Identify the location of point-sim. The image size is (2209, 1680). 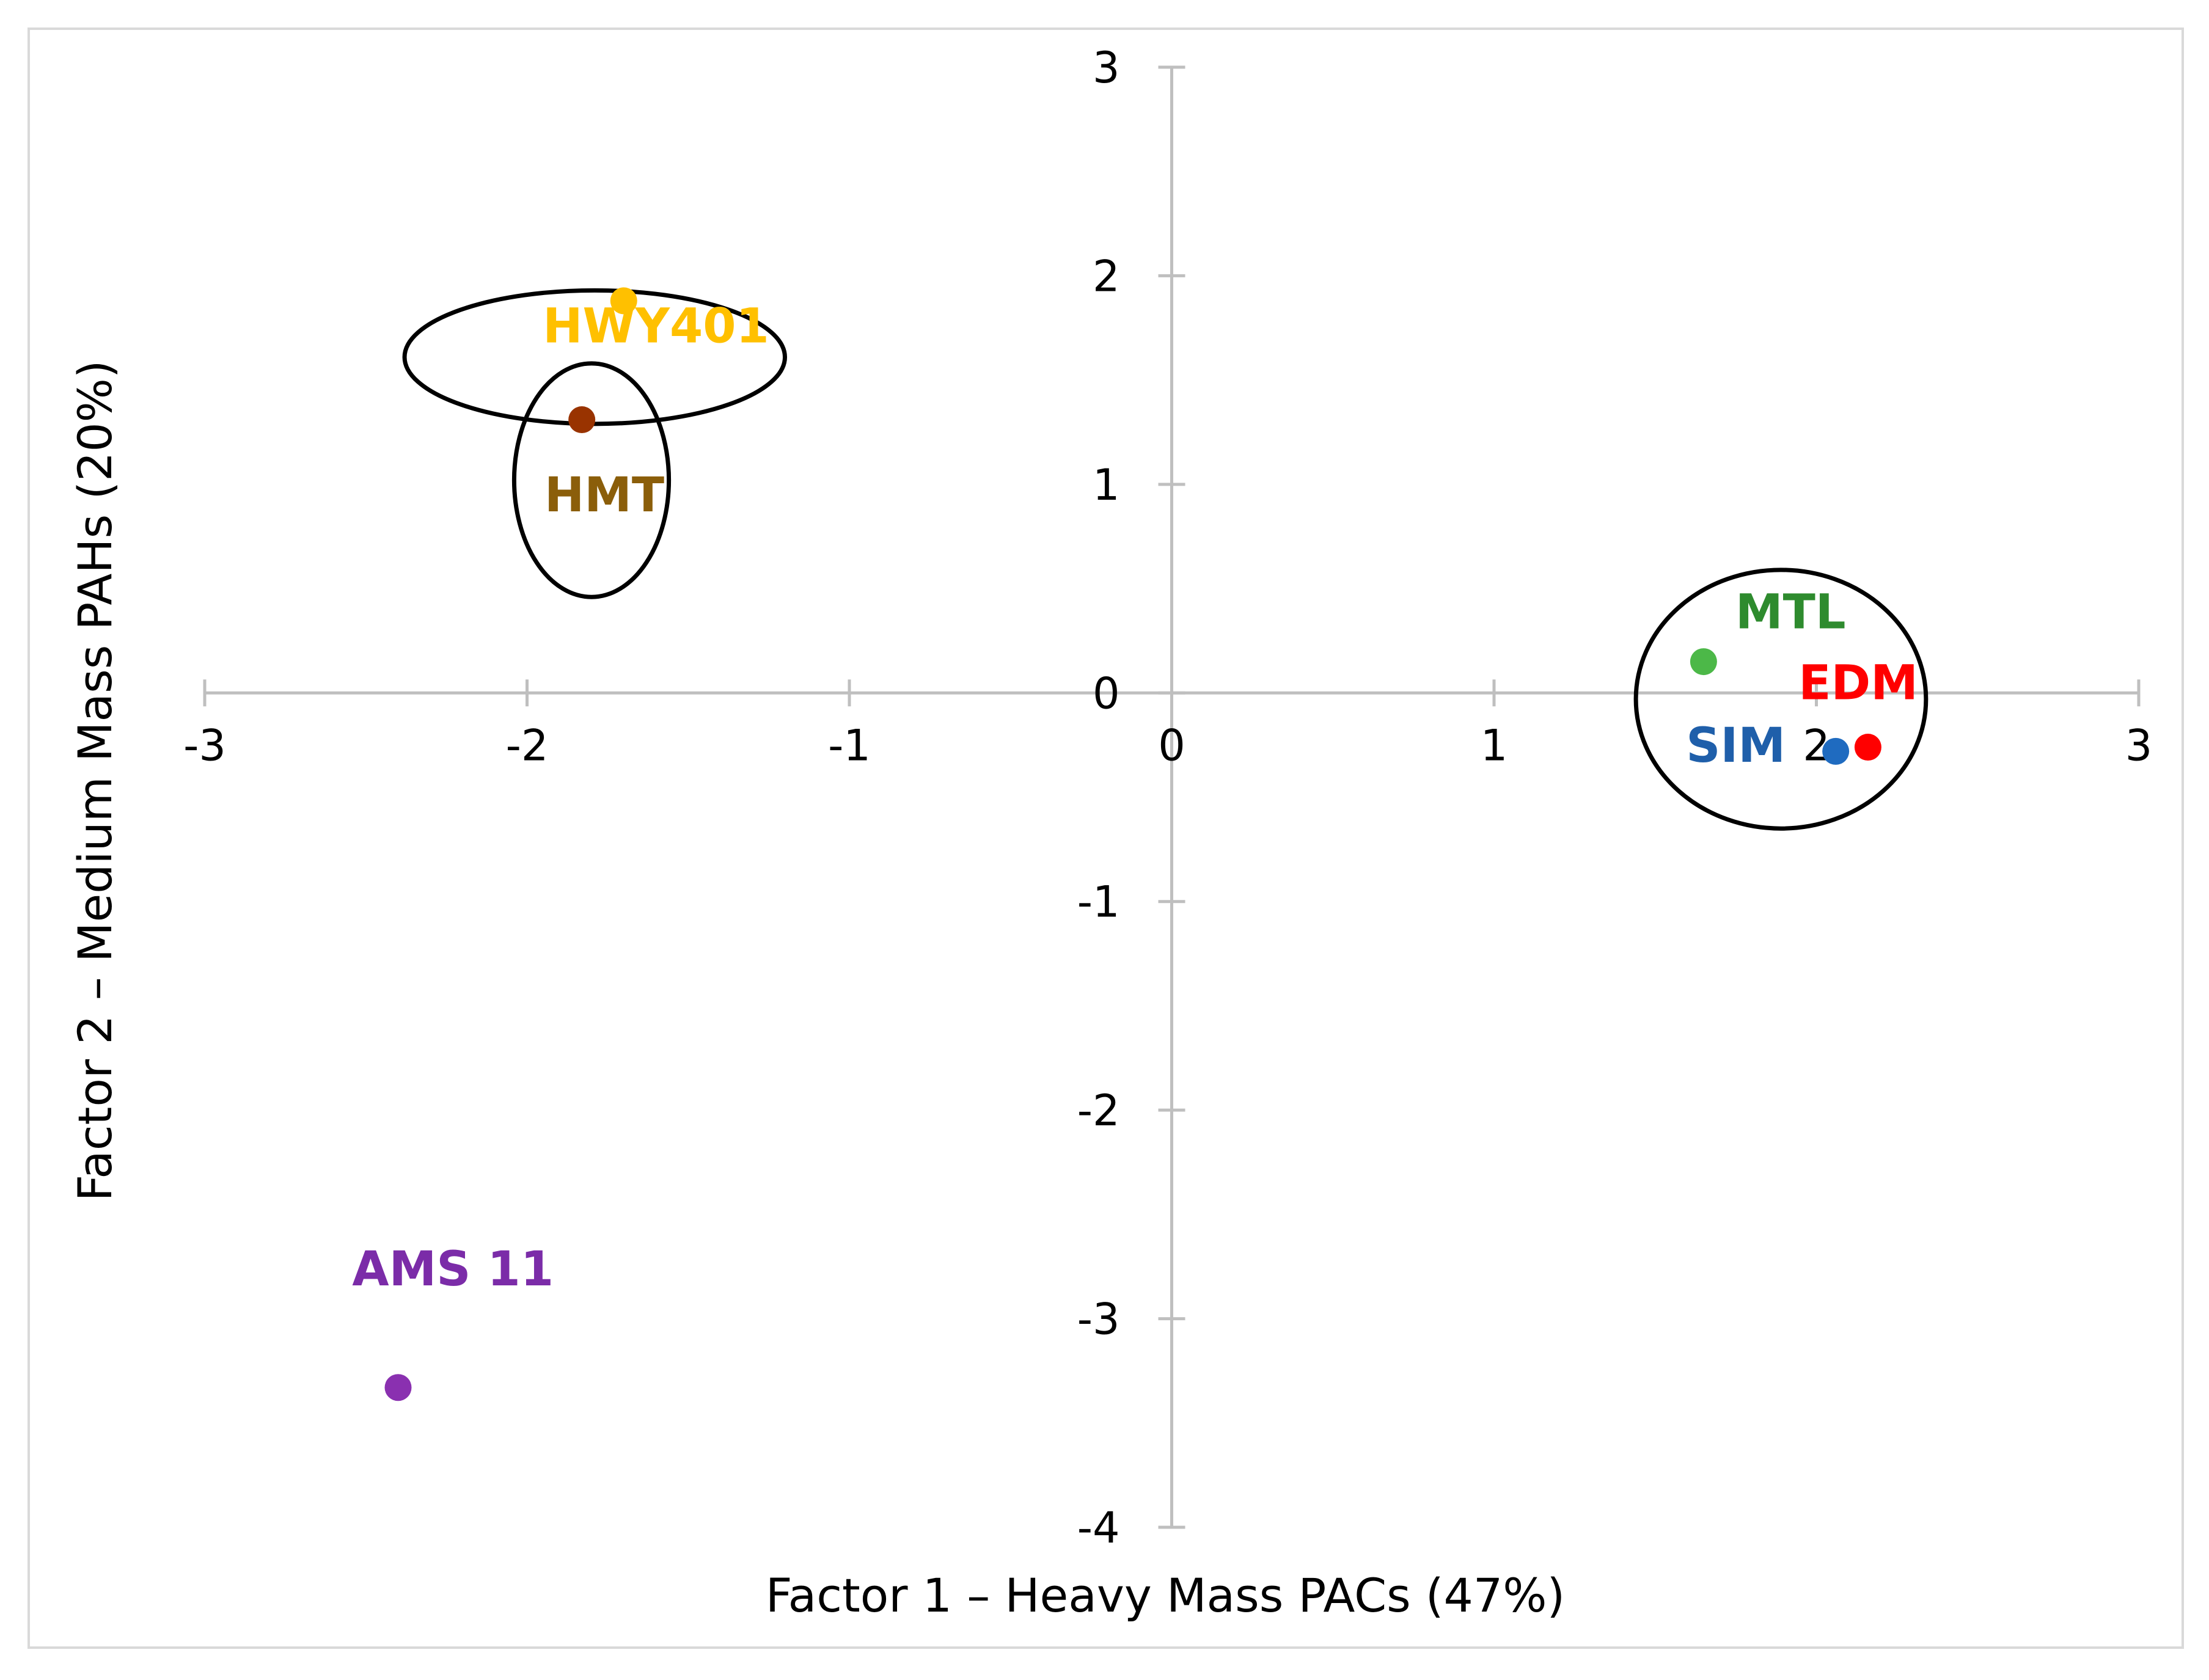
(1836, 751).